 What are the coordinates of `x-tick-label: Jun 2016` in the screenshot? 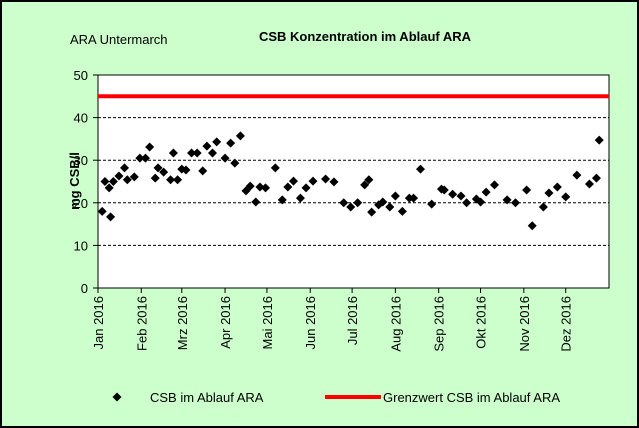 It's located at (310, 323).